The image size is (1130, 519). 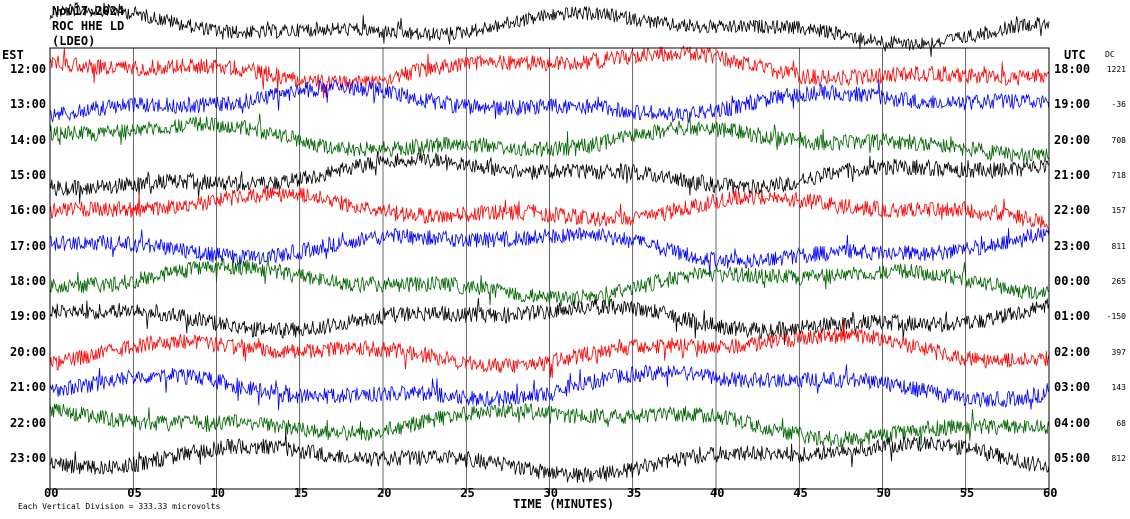 I want to click on left-hour-label: 13:00, so click(x=28, y=104).